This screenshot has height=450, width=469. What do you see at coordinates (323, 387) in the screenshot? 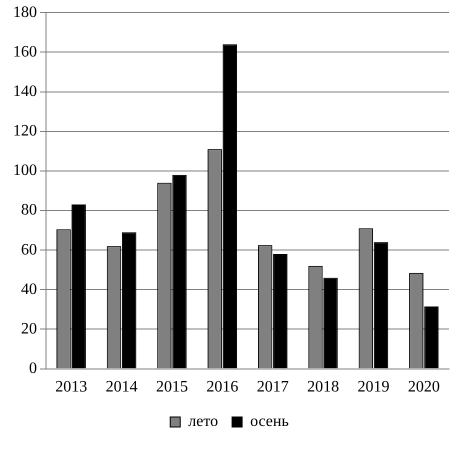
I see `x-tick-label: 2018` at bounding box center [323, 387].